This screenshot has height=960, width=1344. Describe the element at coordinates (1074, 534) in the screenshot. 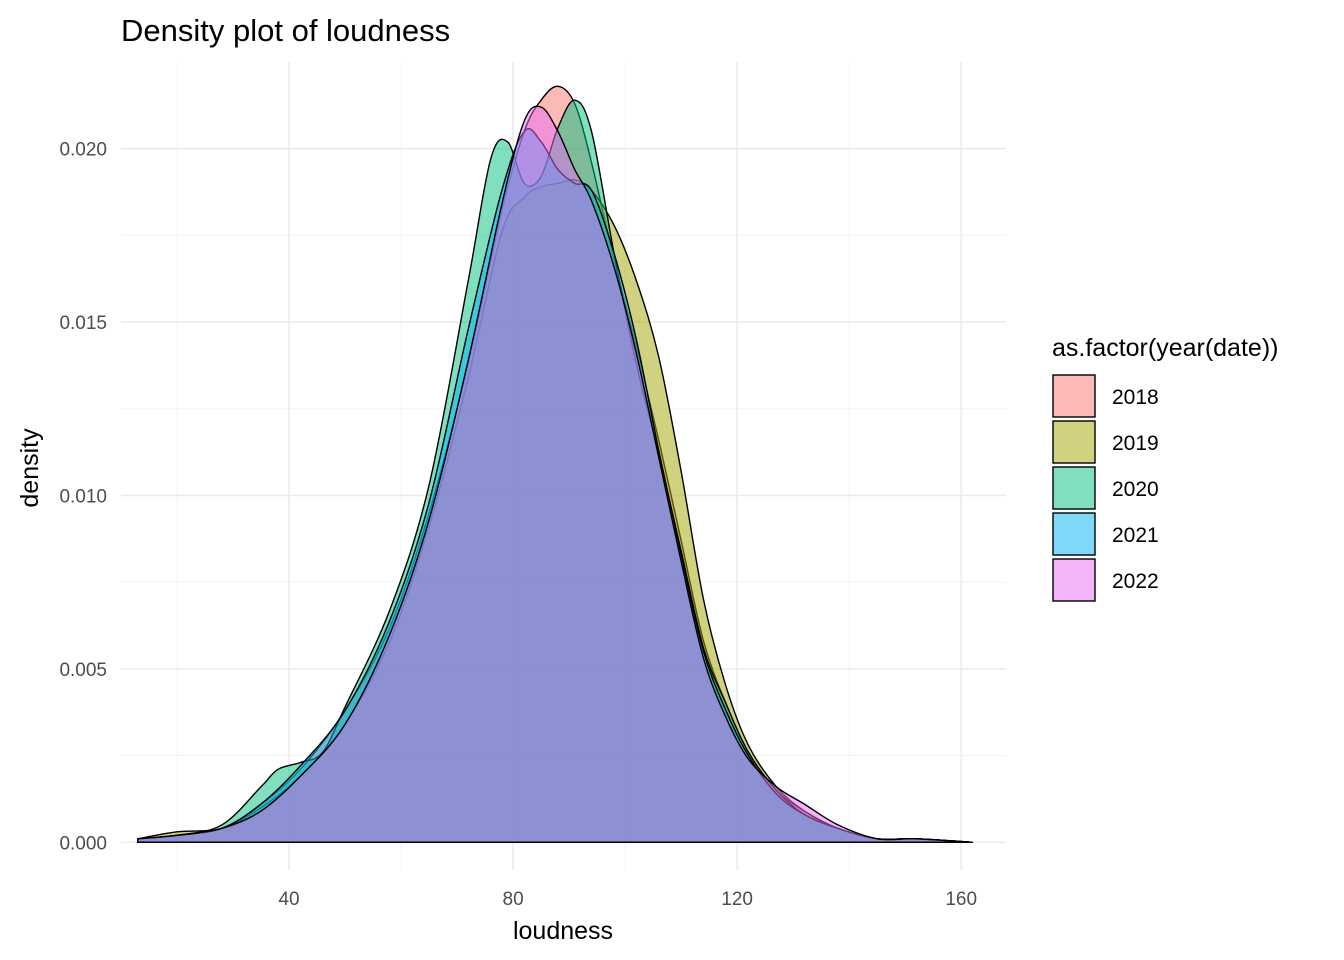

I see `legend-key-2021` at that location.